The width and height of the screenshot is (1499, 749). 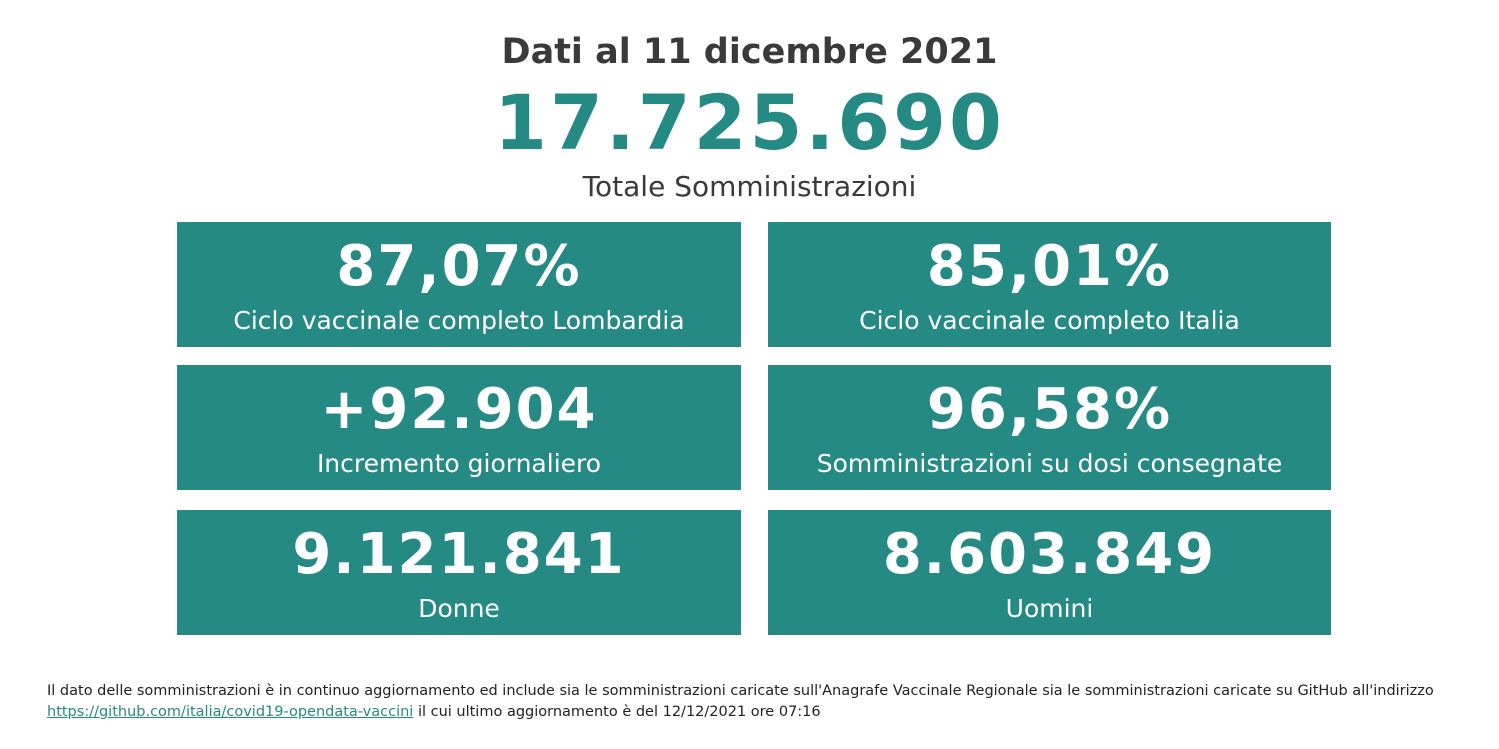 I want to click on stat-label: Ciclo vaccinale completo Lombardia, so click(x=459, y=320).